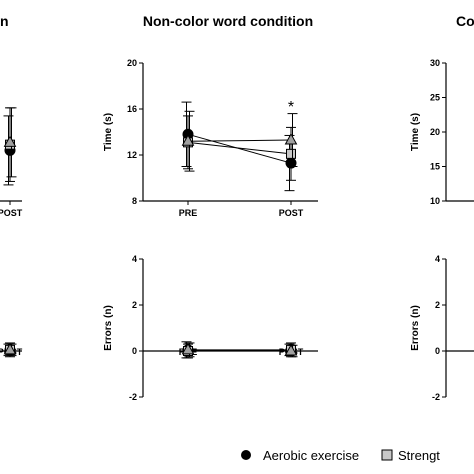  Describe the element at coordinates (133, 397) in the screenshot. I see `middle_errors-y-tick-label: -2` at that location.